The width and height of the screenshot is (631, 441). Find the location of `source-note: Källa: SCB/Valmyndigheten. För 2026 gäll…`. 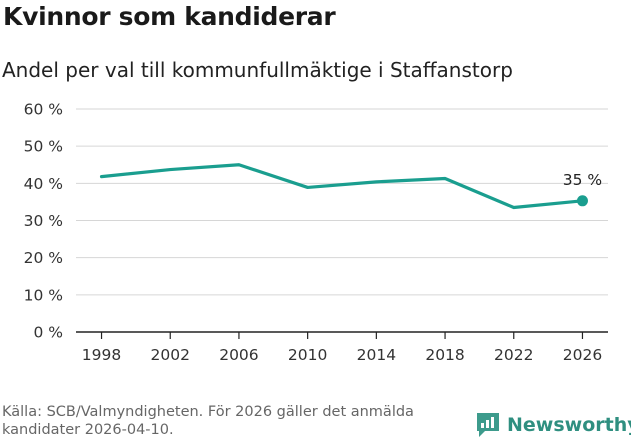

source-note: Källa: SCB/Valmyndigheten. För 2026 gäll… is located at coordinates (208, 421).